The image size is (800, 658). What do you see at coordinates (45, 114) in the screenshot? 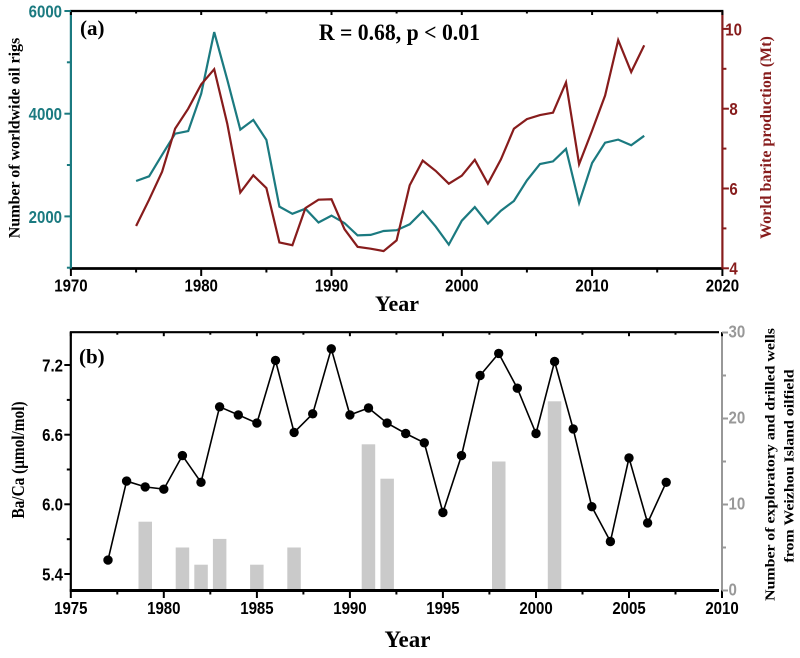
I see `svg-text: 4000` at bounding box center [45, 114].